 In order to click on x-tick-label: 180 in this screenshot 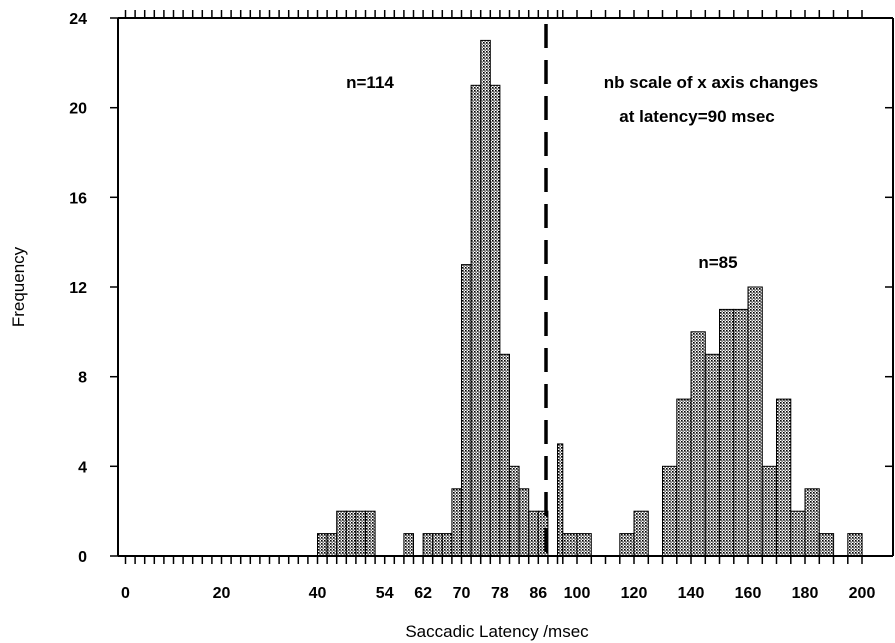, I will do `click(805, 593)`.